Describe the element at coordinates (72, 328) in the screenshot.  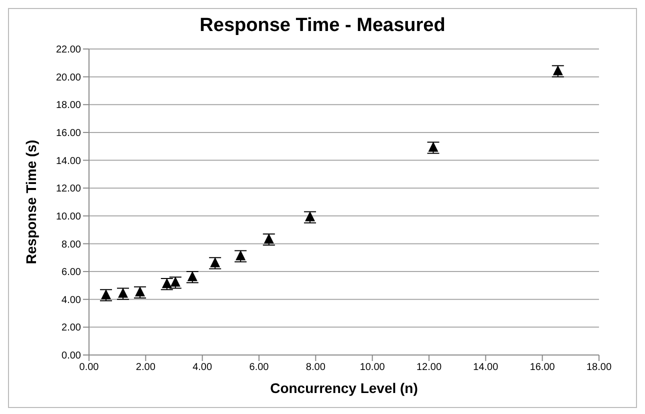
I see `y-tick-label: 2.00` at that location.